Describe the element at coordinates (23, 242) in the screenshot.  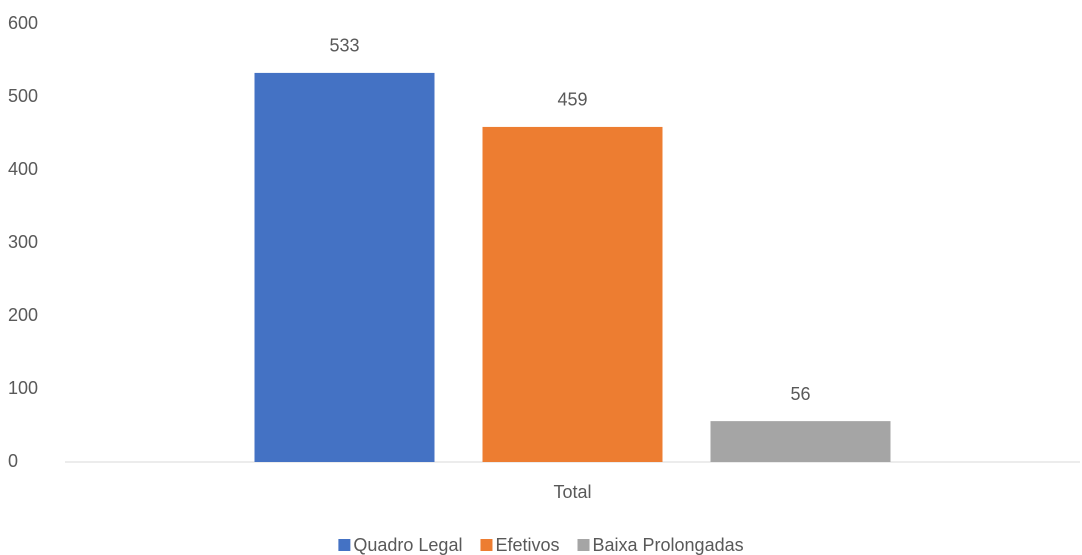
I see `y-tick-label: 300` at that location.